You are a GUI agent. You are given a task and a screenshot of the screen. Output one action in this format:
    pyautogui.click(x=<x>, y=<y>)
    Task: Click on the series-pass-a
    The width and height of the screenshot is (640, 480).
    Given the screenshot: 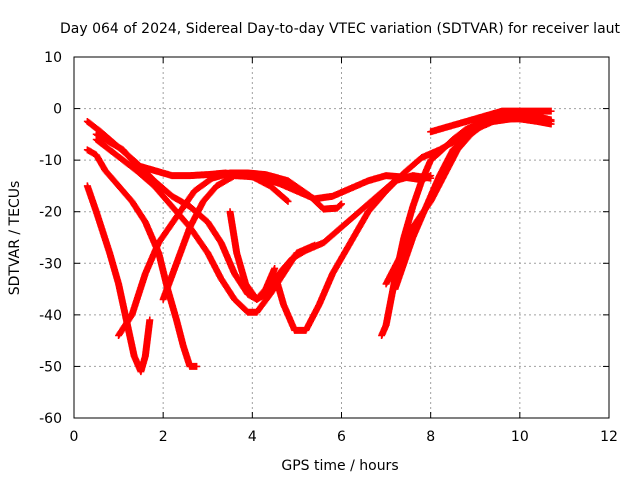 What is the action you would take?
    pyautogui.click(x=118, y=279)
    